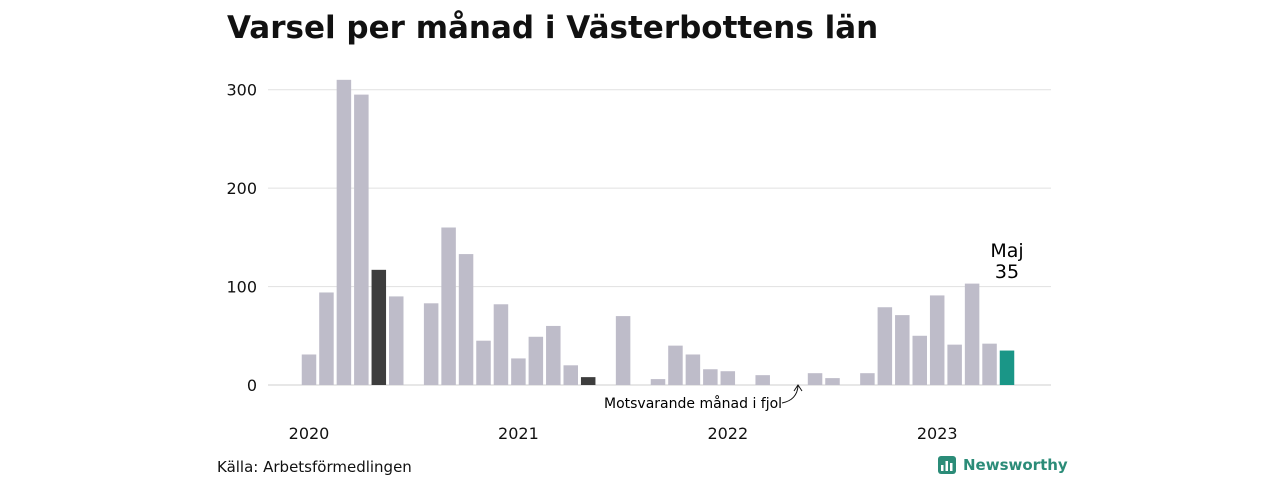 The image size is (1280, 480). I want to click on y-tick-label: 100, so click(241, 287).